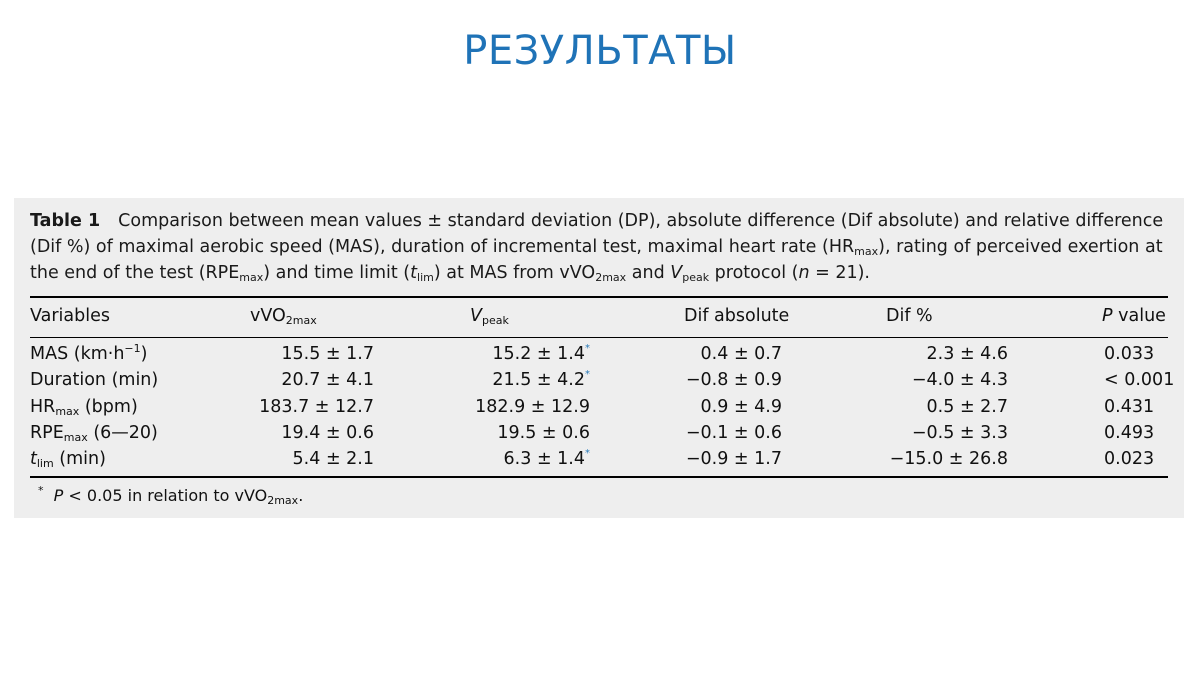  Describe the element at coordinates (75, 437) in the screenshot. I see `row-rpemax-var-sub: max` at that location.